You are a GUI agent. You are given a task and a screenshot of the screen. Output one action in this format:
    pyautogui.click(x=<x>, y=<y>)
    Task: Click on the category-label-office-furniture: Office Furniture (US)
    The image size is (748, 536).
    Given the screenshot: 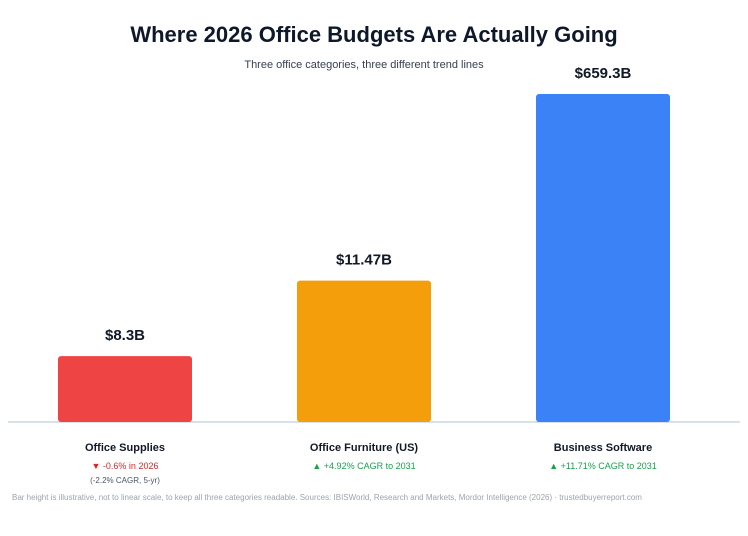 What is the action you would take?
    pyautogui.click(x=364, y=448)
    